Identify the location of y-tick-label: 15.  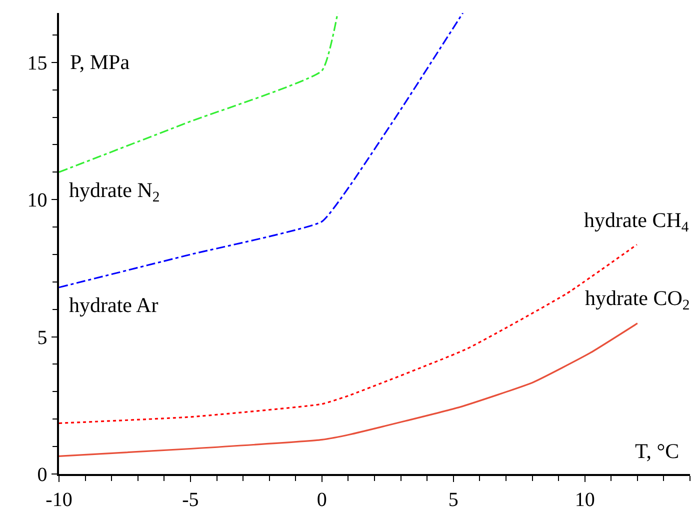
(37, 63).